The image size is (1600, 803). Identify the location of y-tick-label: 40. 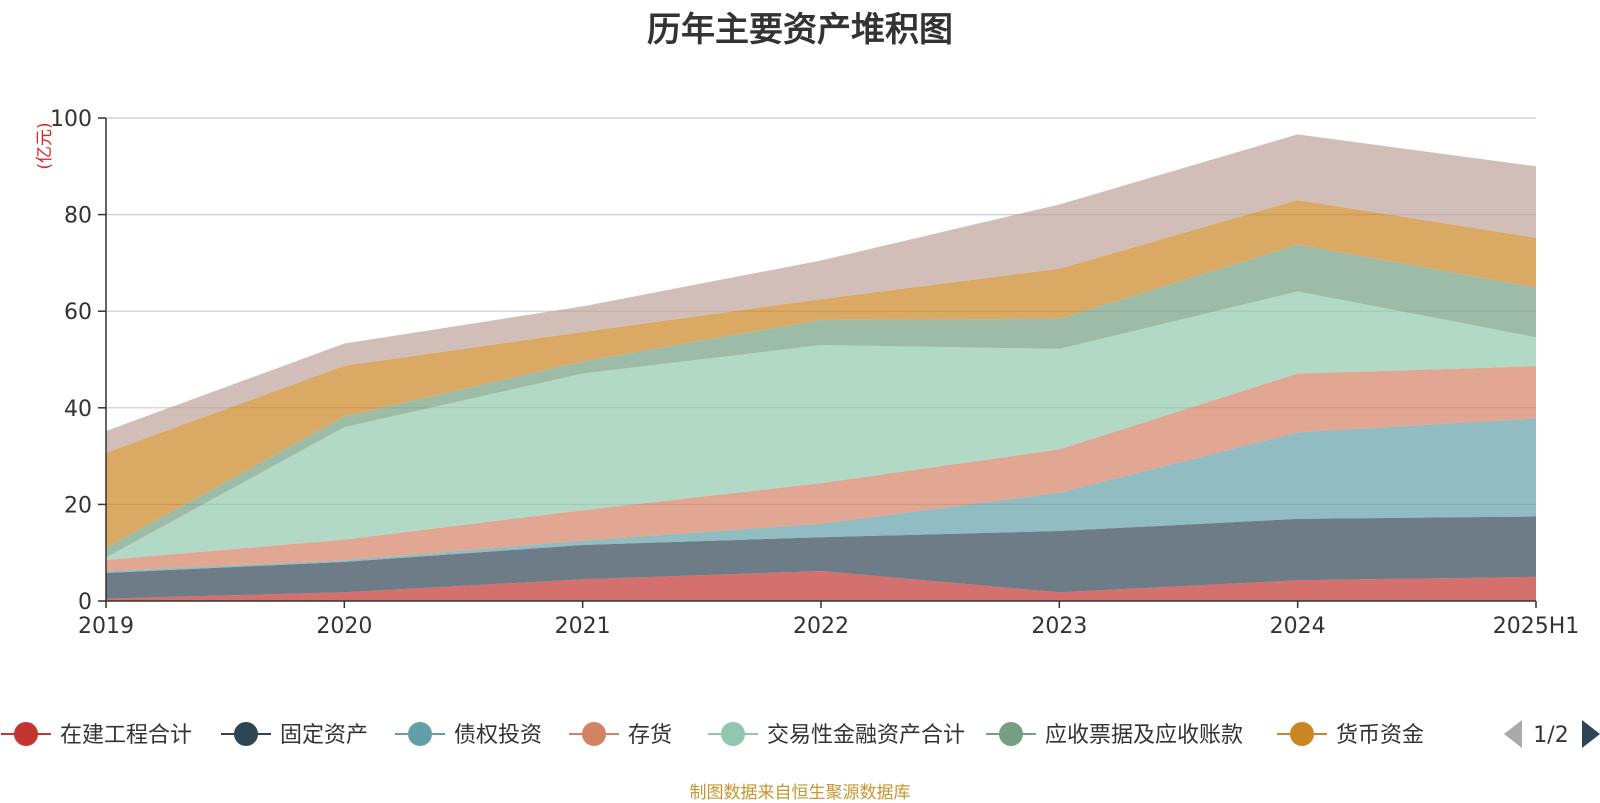
(78, 409).